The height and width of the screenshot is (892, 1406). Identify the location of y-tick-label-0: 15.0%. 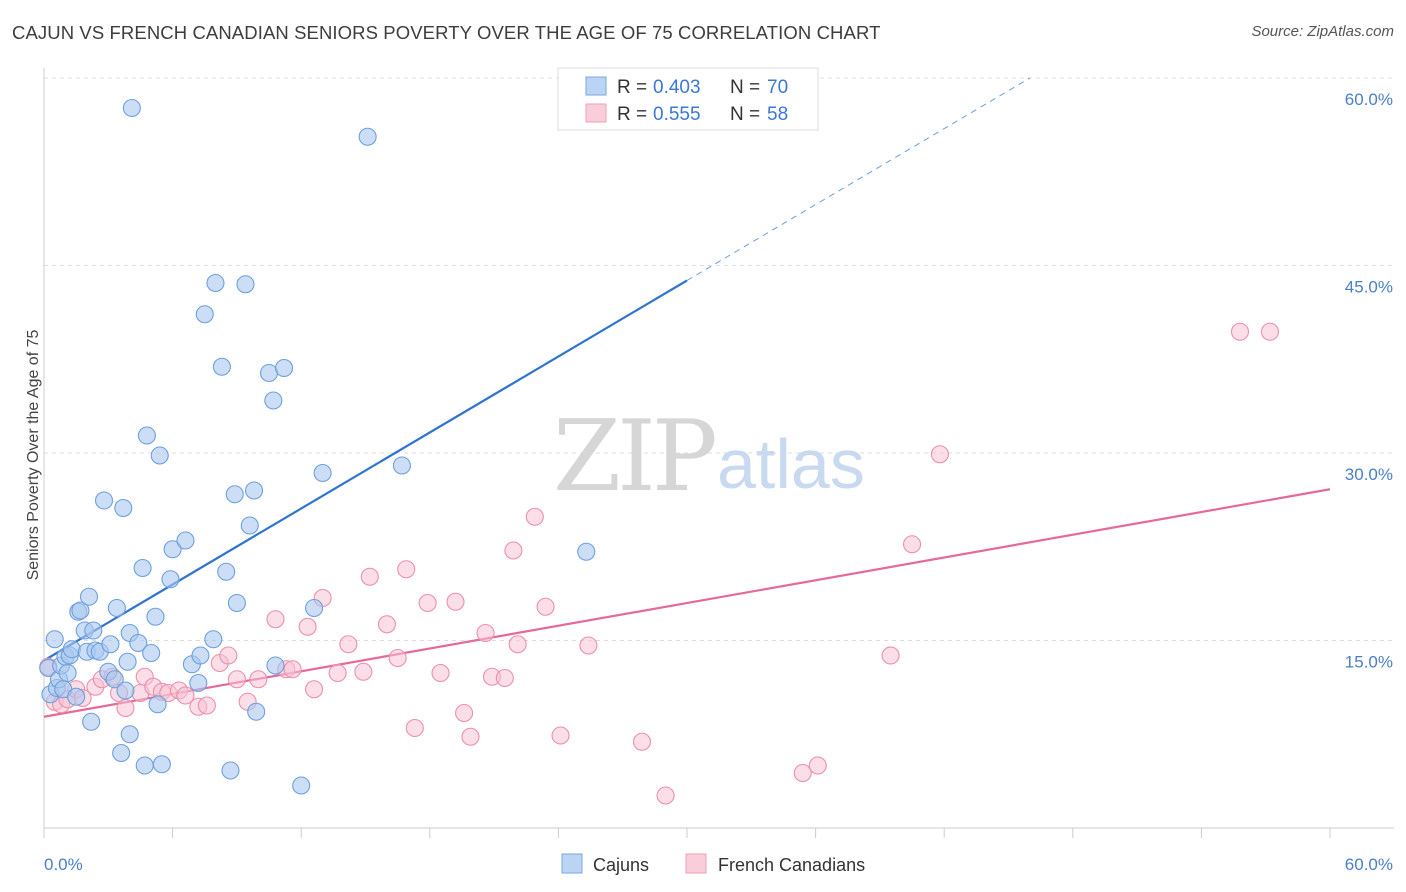
(1369, 662).